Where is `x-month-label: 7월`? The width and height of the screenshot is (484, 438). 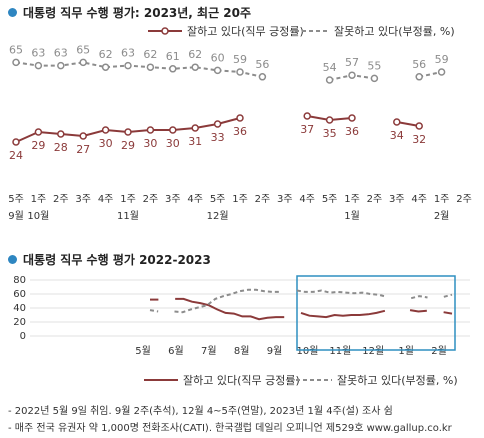 x-month-label: 7월 is located at coordinates (209, 351).